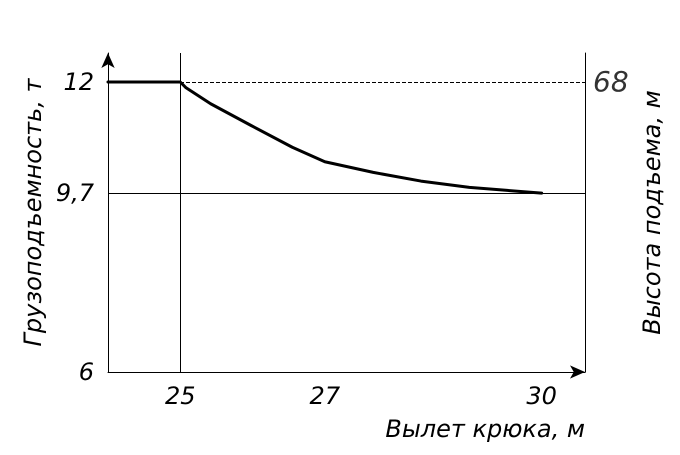  Describe the element at coordinates (485, 429) in the screenshot. I see `x-axis-title: Вылет крюка, м` at that location.